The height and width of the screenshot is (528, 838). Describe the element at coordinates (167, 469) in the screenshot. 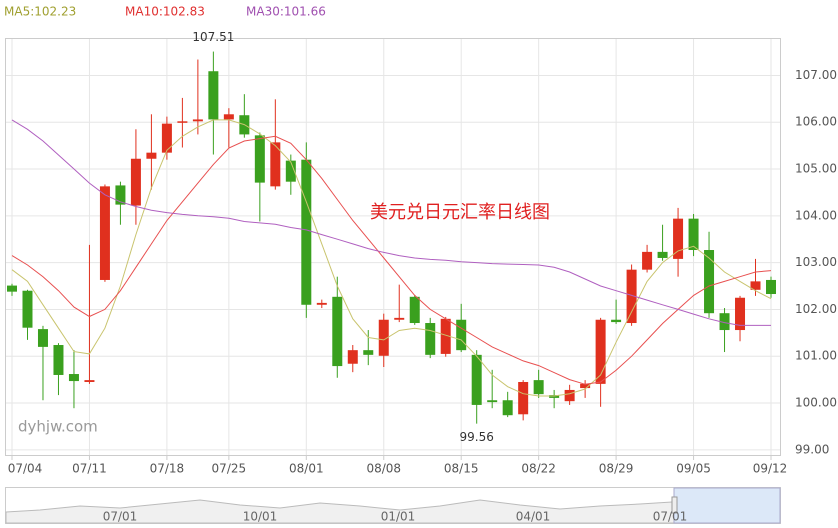

I see `x-tick-label: 07/18` at that location.